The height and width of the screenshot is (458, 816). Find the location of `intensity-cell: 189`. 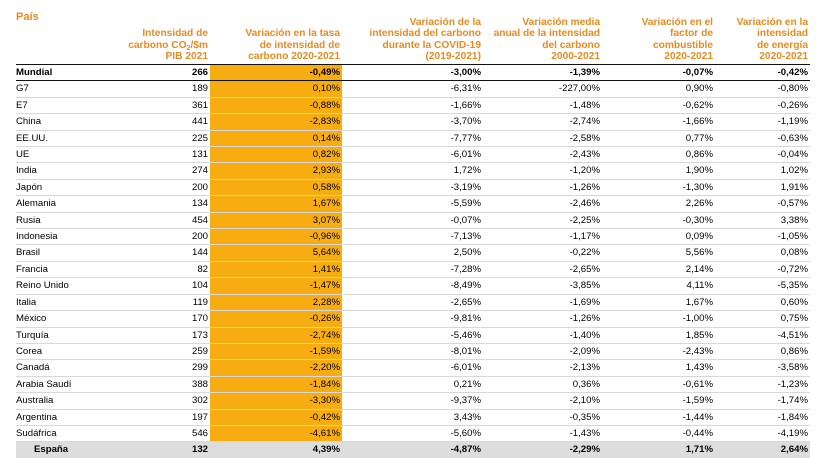

intensity-cell: 189 is located at coordinates (154, 89).